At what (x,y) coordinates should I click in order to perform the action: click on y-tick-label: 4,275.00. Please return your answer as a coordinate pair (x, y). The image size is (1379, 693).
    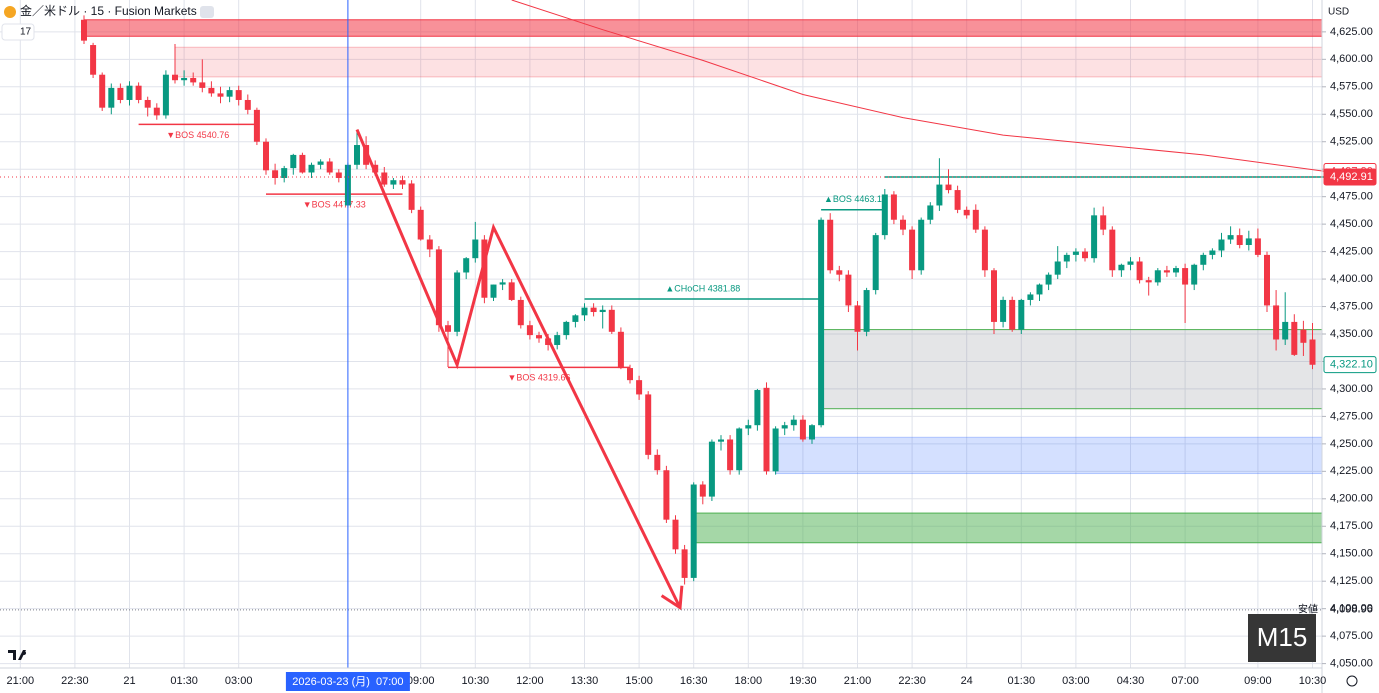
    Looking at the image, I should click on (1351, 416).